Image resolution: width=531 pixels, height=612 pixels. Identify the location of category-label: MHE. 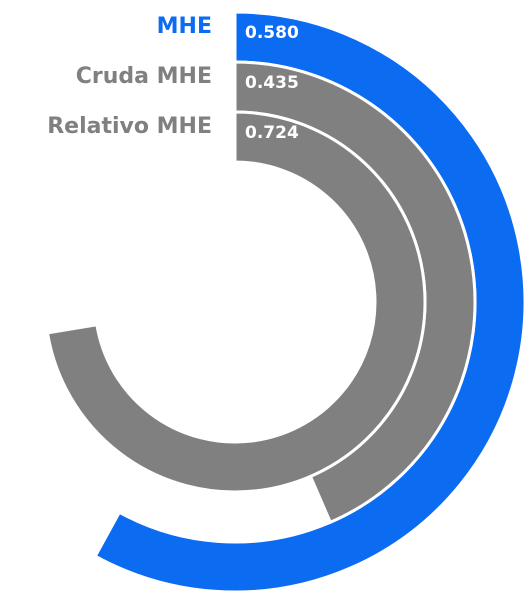
(184, 26).